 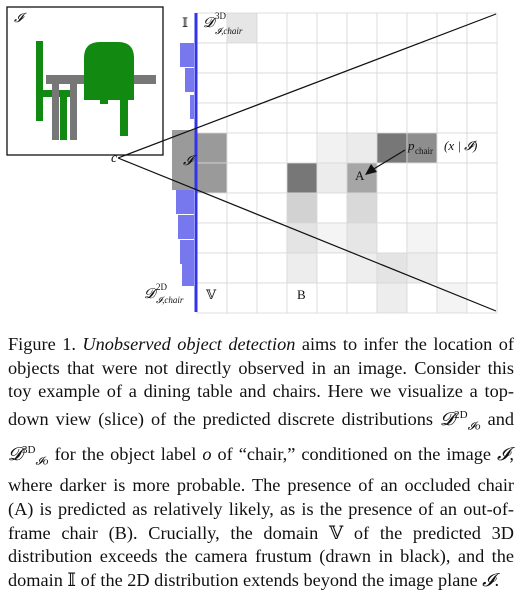 I want to click on caption-title: Unobserved object detection, so click(x=189, y=344).